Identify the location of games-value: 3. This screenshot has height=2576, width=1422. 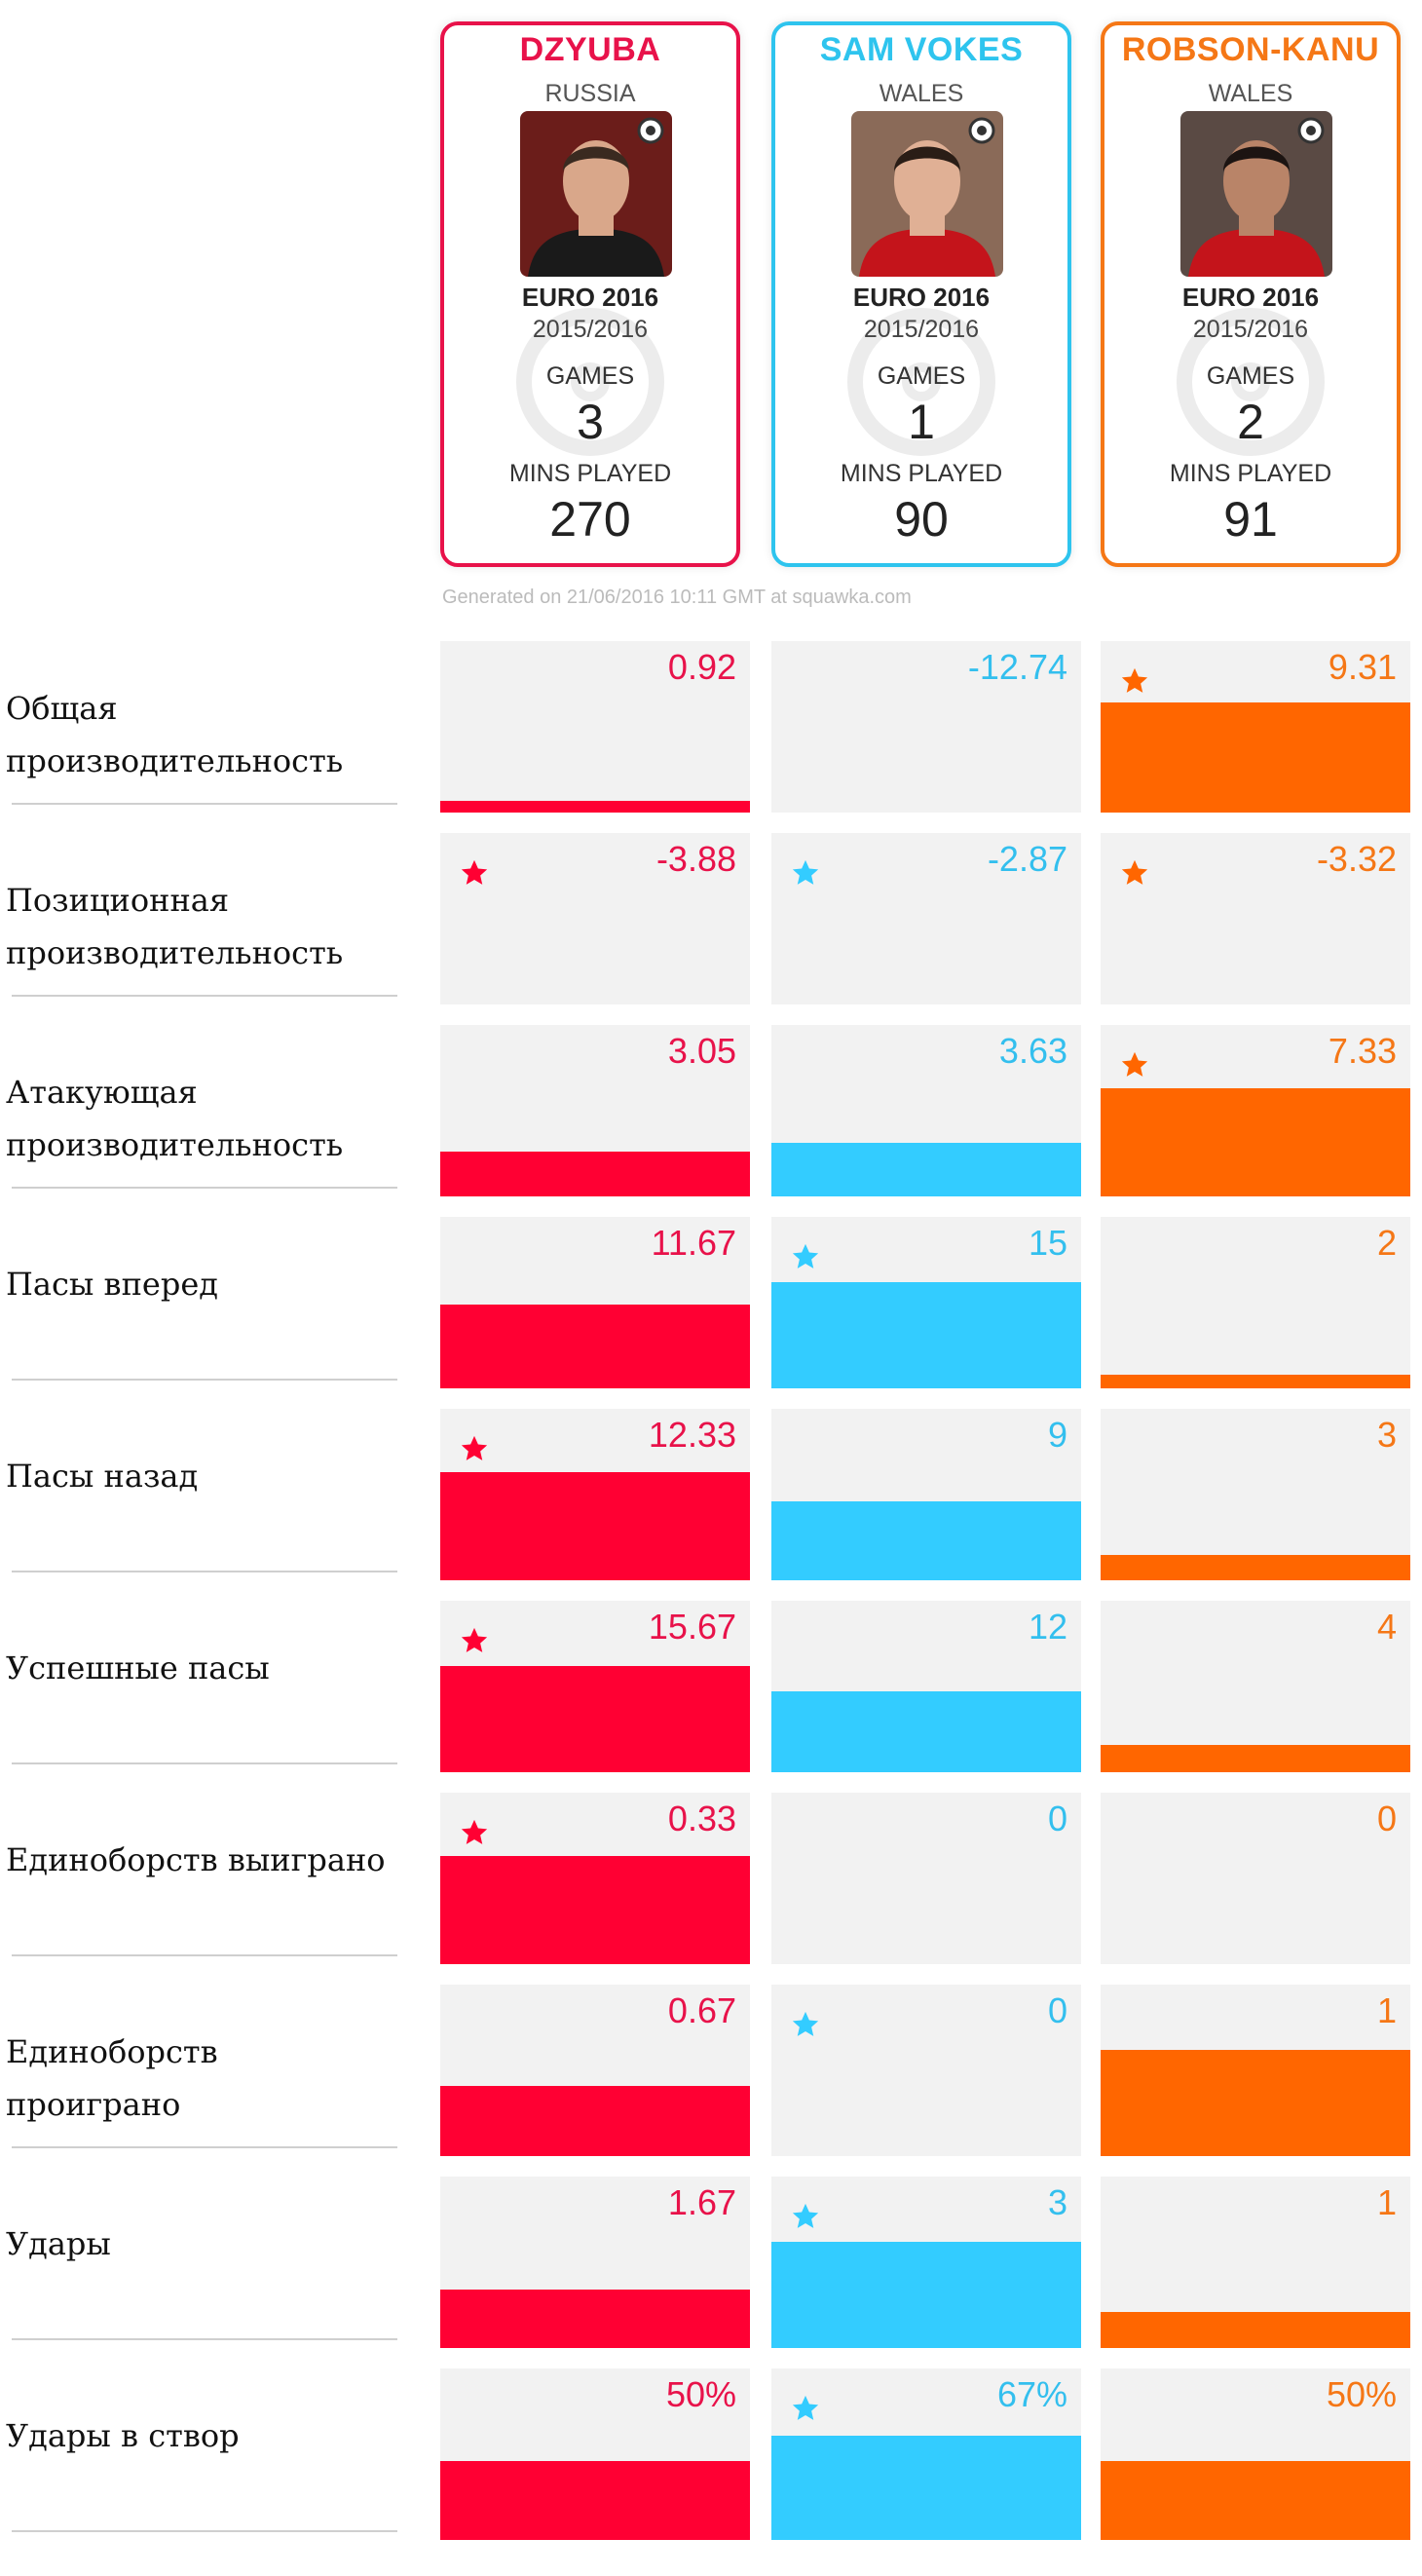
(590, 422).